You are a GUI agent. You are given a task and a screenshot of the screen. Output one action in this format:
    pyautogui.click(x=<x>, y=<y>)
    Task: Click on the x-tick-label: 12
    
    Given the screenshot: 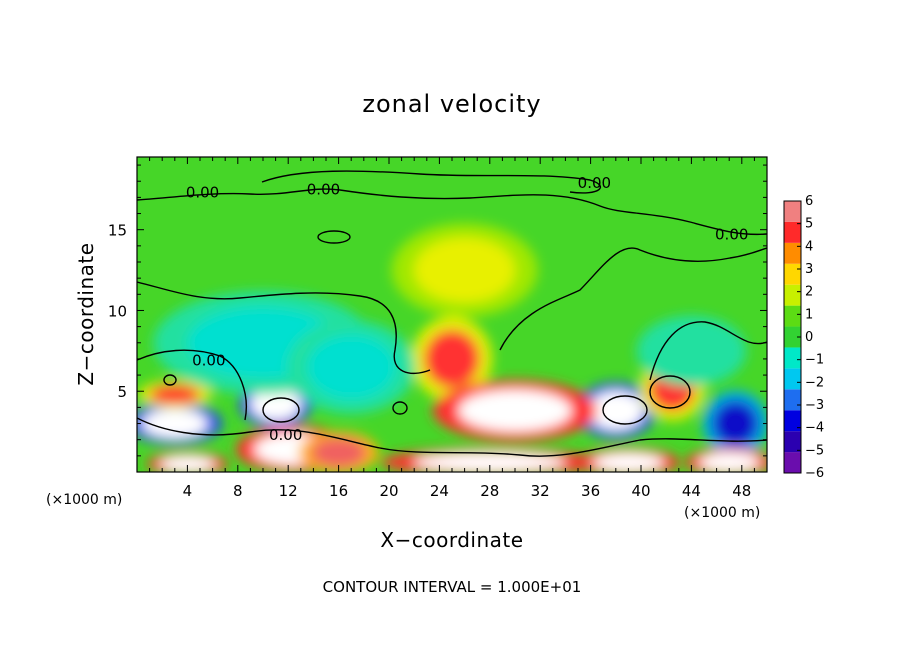 What is the action you would take?
    pyautogui.click(x=288, y=491)
    